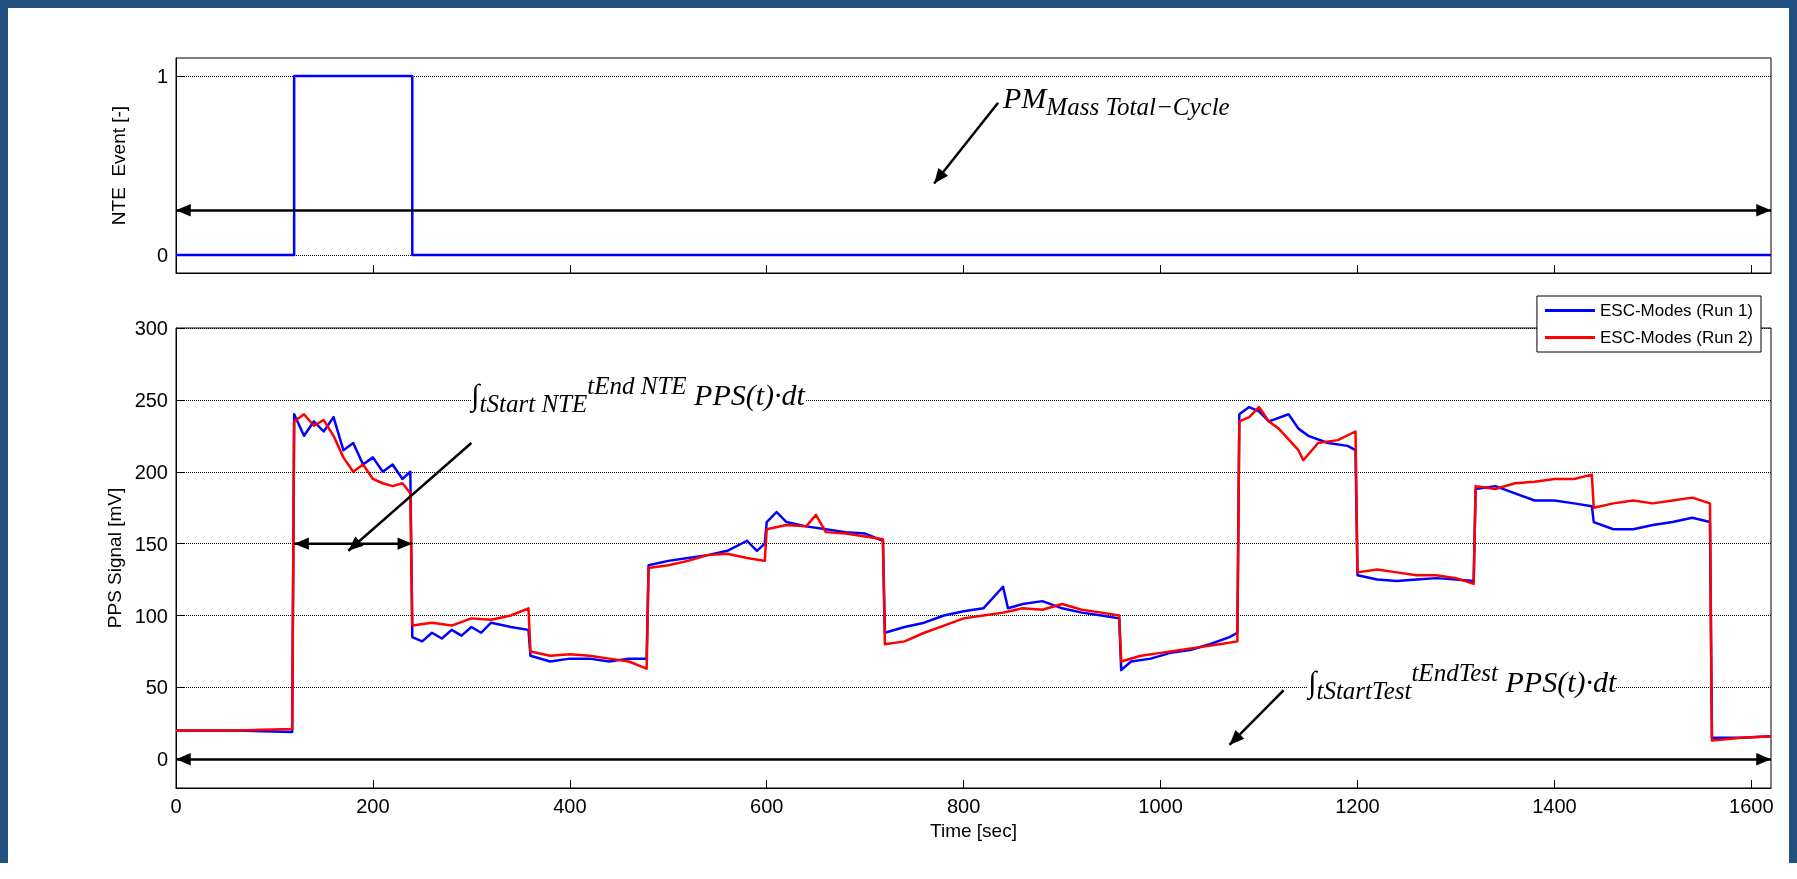 The image size is (1797, 879). I want to click on y-tick-label: 200, so click(151, 471).